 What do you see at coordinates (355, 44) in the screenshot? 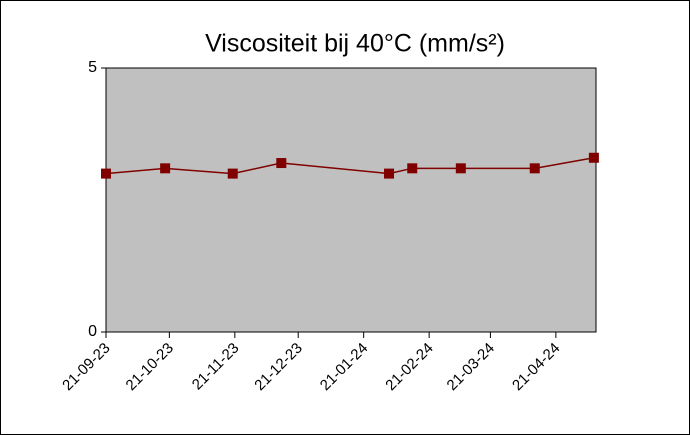
I see `chart-title: Viscositeit bij 40°C (mm/s²)` at bounding box center [355, 44].